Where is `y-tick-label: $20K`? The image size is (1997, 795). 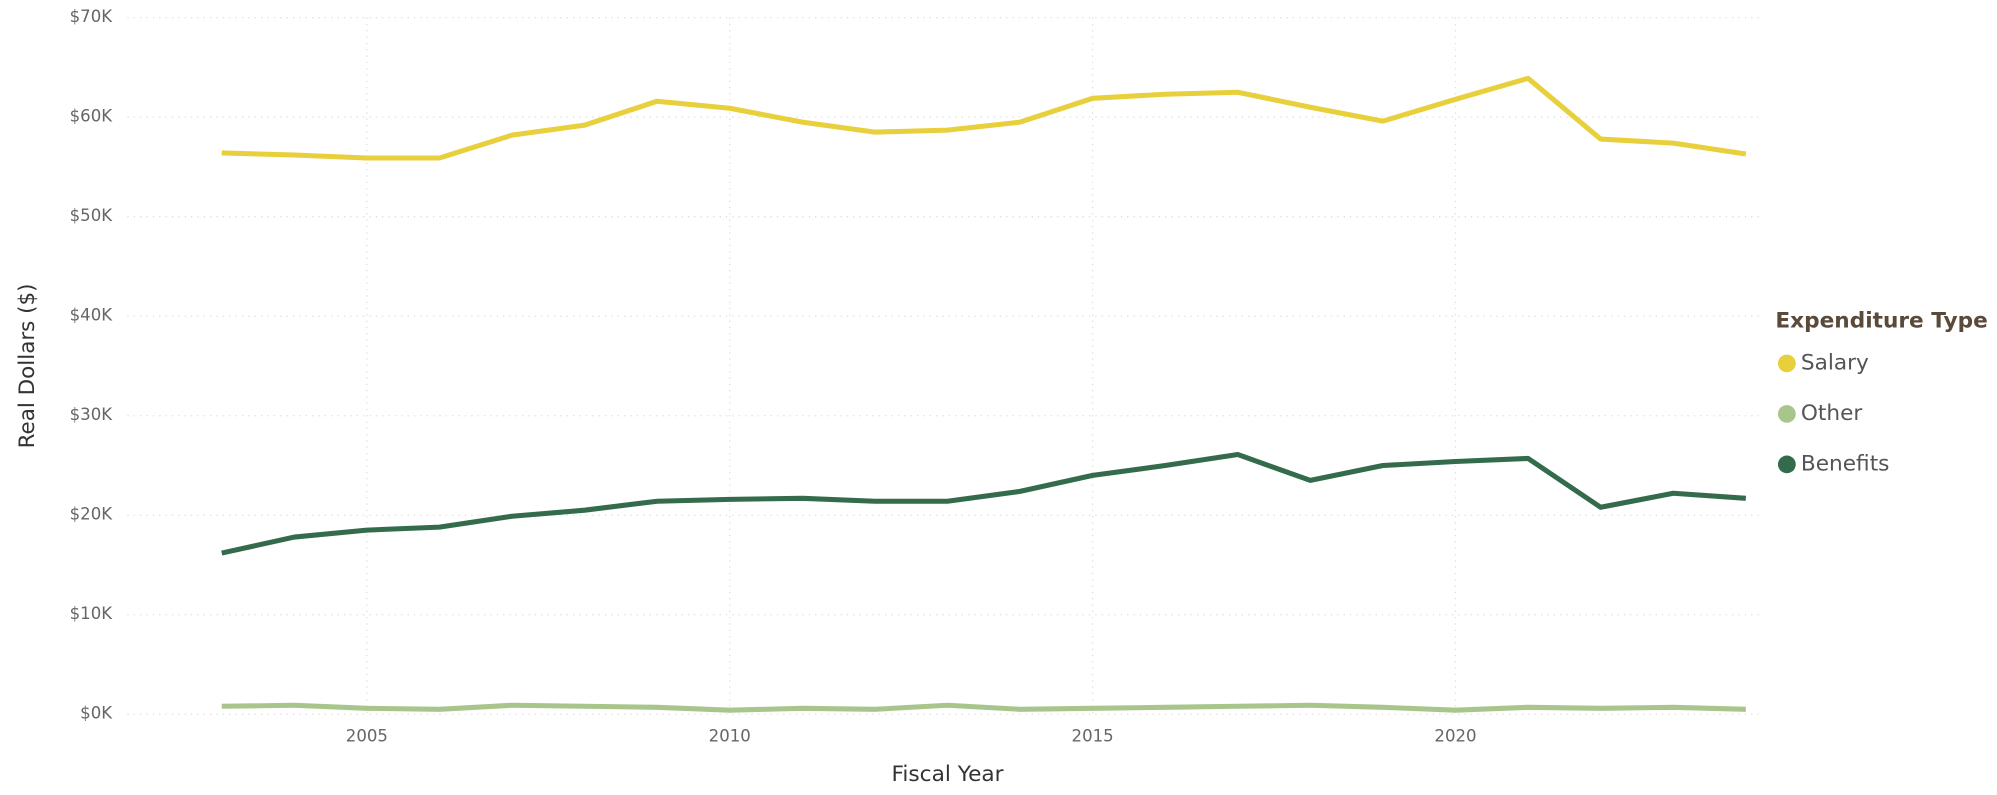
y-tick-label: $20K is located at coordinates (92, 514).